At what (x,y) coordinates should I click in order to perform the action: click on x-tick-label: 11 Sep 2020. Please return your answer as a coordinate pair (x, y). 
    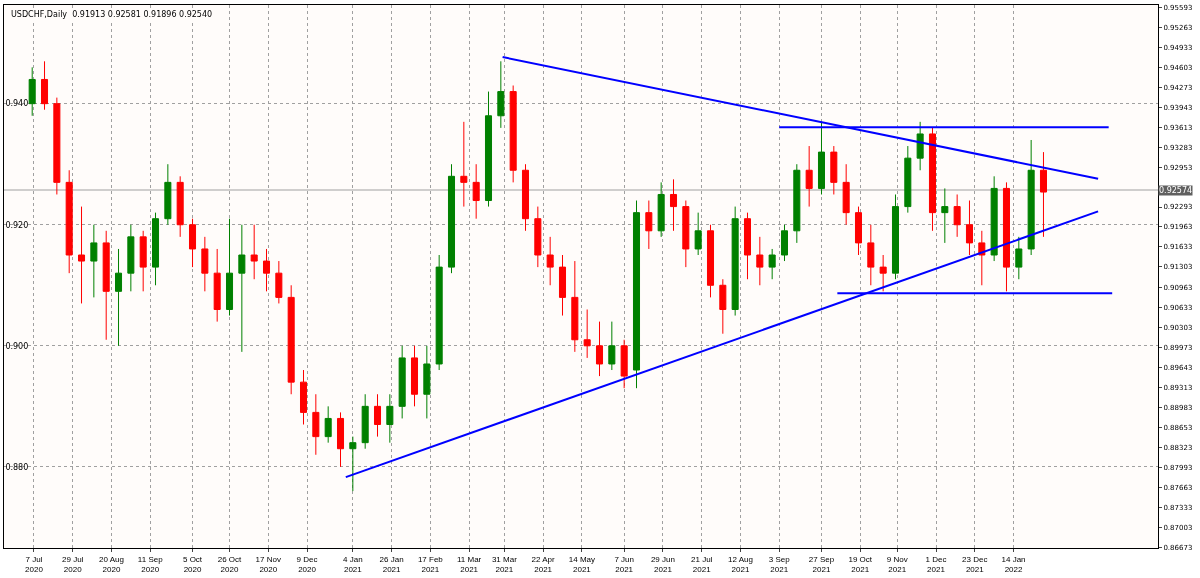
    Looking at the image, I should click on (150, 564).